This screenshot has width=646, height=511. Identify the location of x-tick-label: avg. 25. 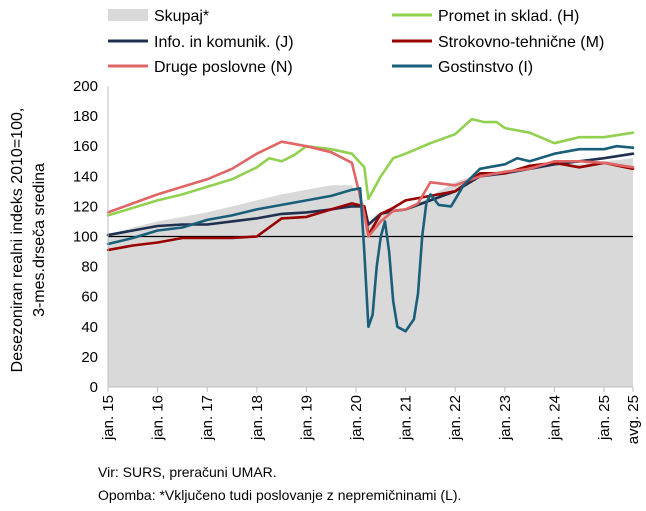
(633, 419).